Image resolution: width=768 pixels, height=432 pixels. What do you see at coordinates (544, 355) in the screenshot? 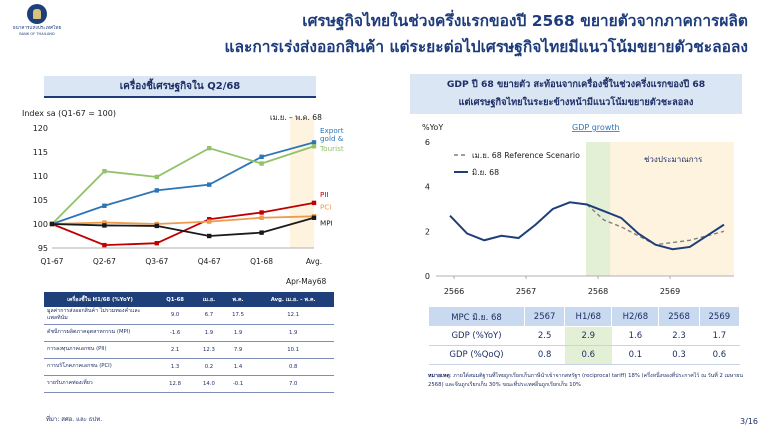
I see `cell: 0.8` at bounding box center [544, 355].